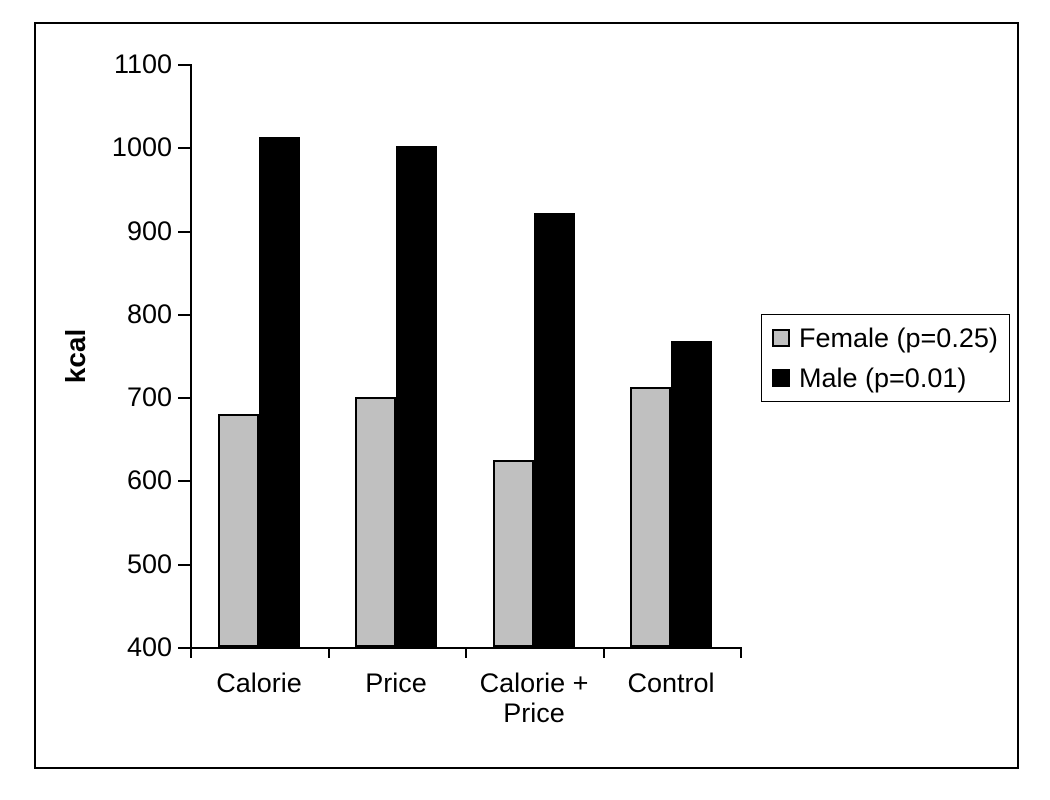  I want to click on legend: Female (p=0.25) Male (p=0.01), so click(885, 358).